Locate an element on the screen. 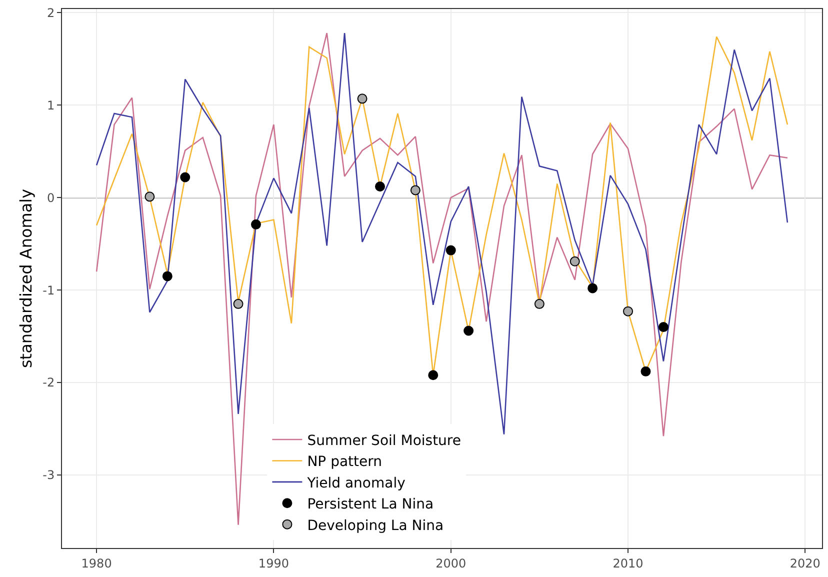  x-tick-label: 2000 is located at coordinates (451, 563).